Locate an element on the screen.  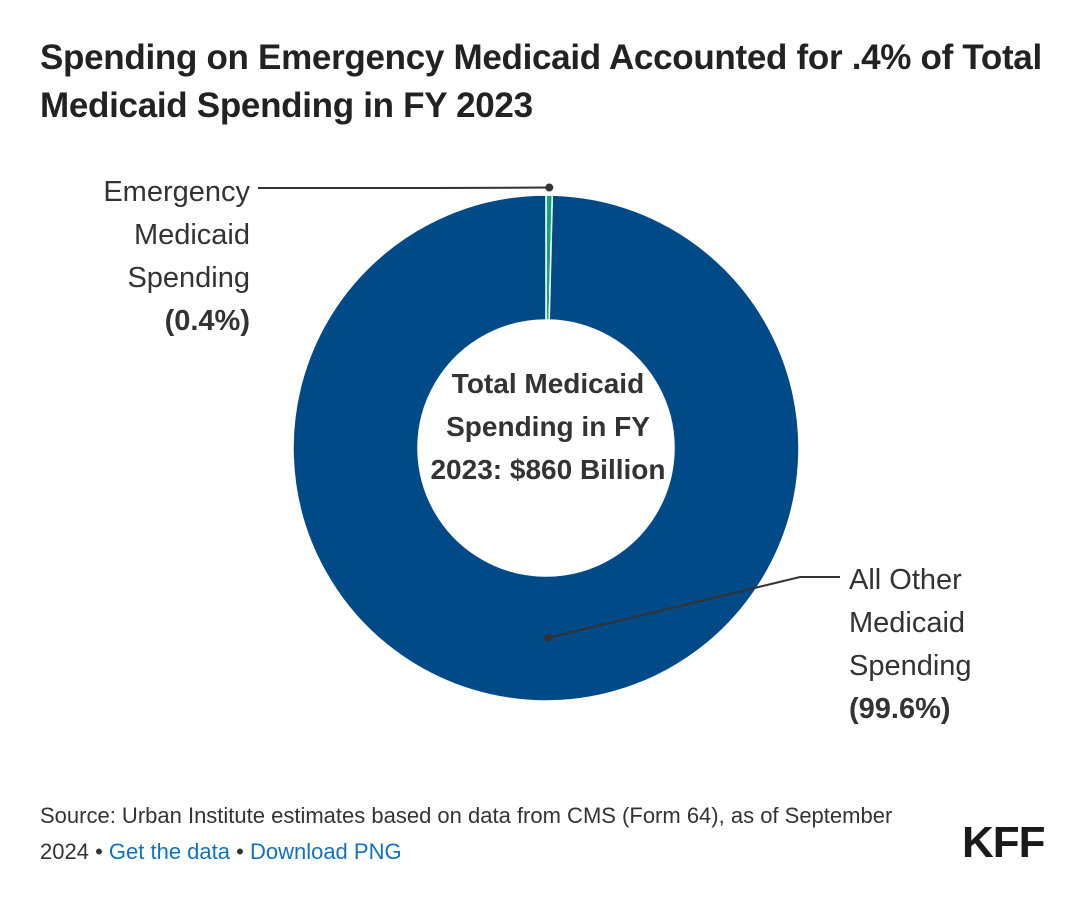
get-data-link: Get the data is located at coordinates (169, 851).